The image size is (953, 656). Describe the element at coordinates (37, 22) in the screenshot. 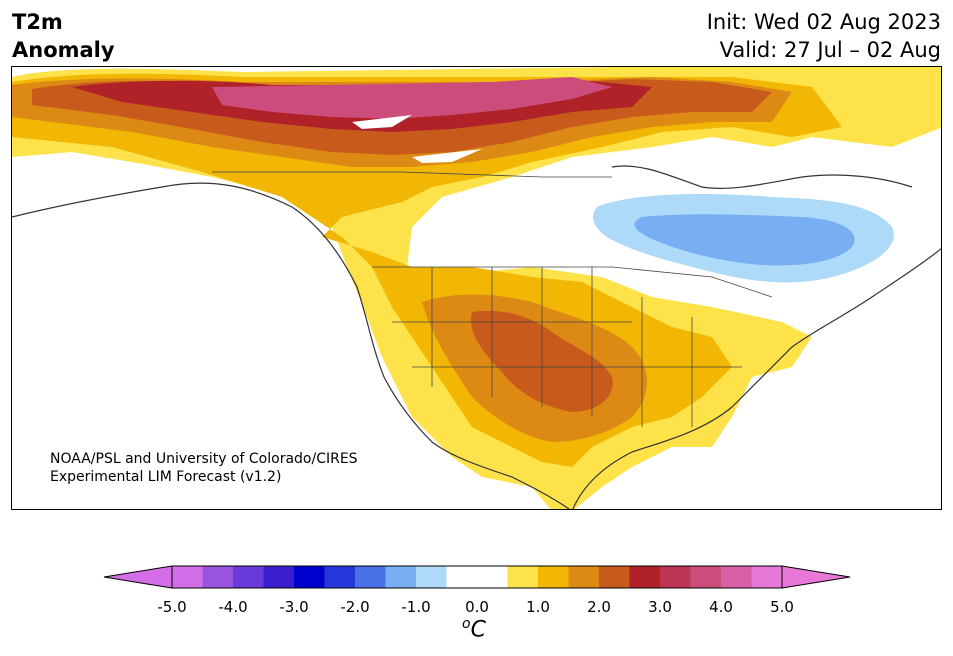

I see `title-line-1: T2m` at that location.